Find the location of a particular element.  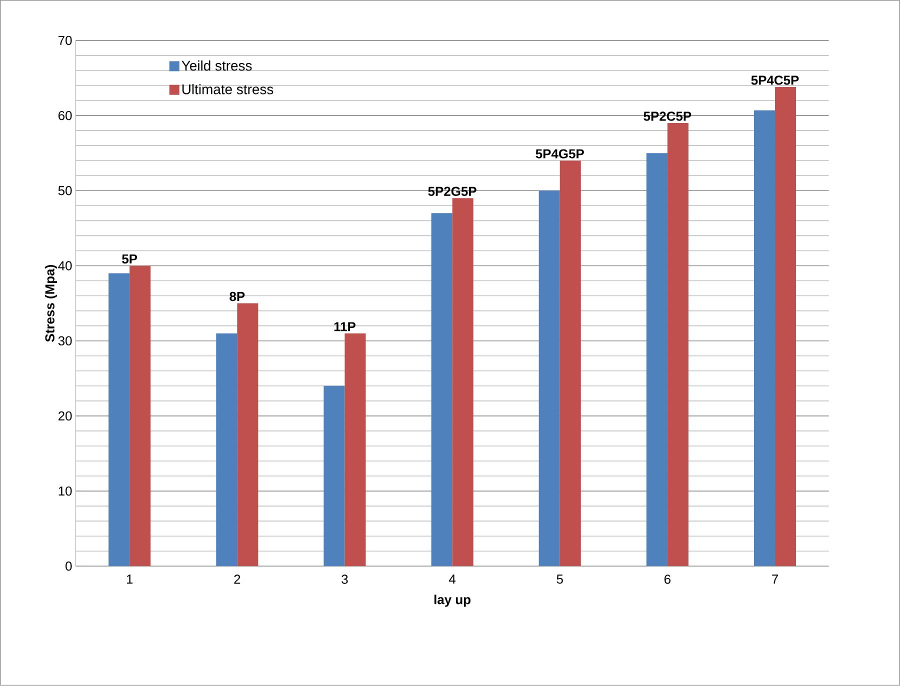

y-tick-label: 70 is located at coordinates (65, 41).